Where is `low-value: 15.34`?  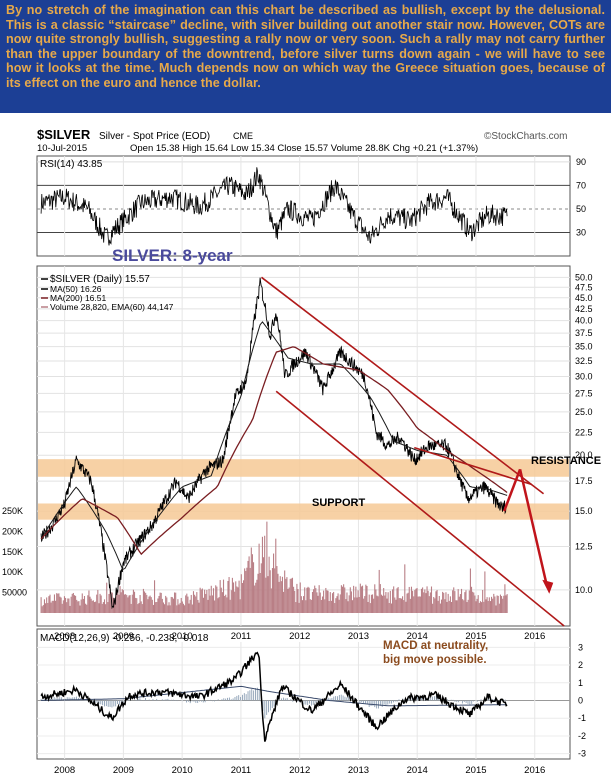 low-value: 15.34 is located at coordinates (263, 148).